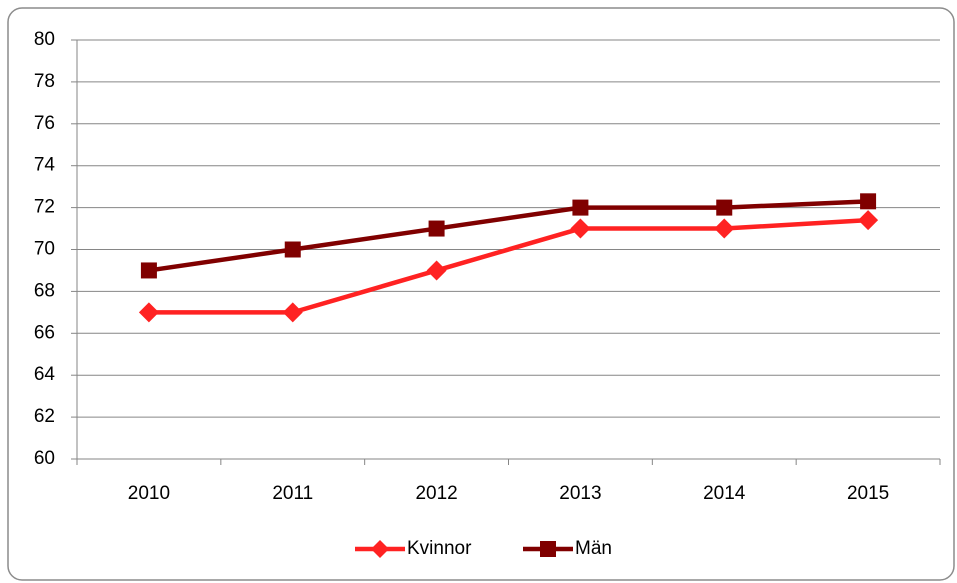 Image resolution: width=957 pixels, height=583 pixels. What do you see at coordinates (149, 493) in the screenshot?
I see `x-tick-label: 2010` at bounding box center [149, 493].